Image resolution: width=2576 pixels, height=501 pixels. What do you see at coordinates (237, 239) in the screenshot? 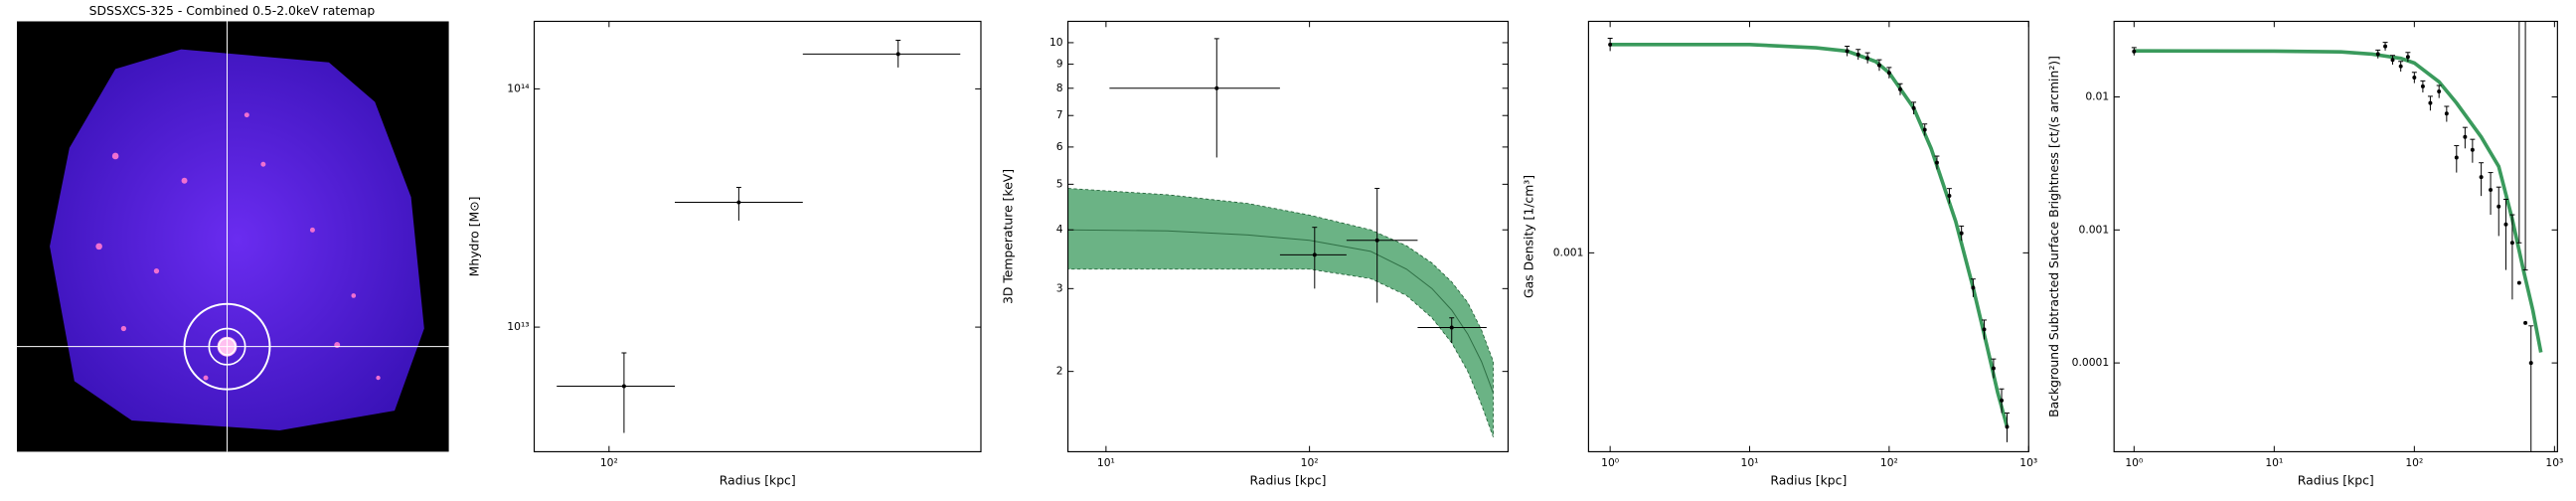
I see `ratemap-exposure` at bounding box center [237, 239].